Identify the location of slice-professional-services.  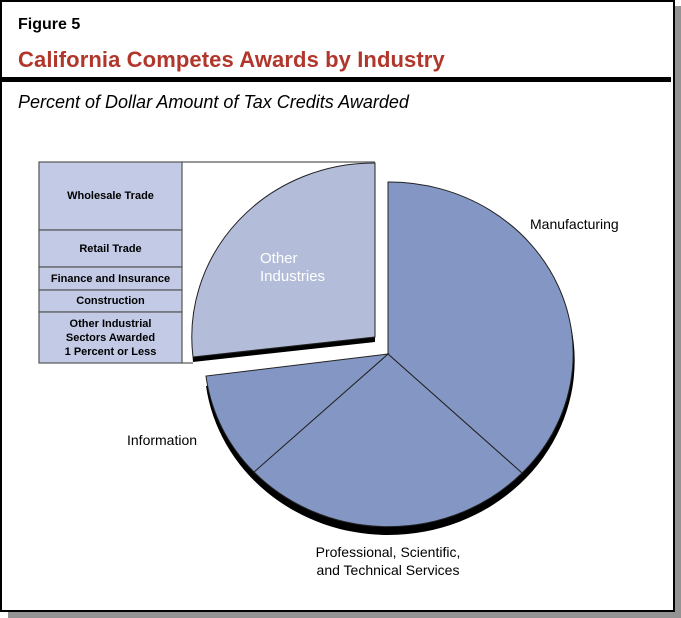
(388, 440).